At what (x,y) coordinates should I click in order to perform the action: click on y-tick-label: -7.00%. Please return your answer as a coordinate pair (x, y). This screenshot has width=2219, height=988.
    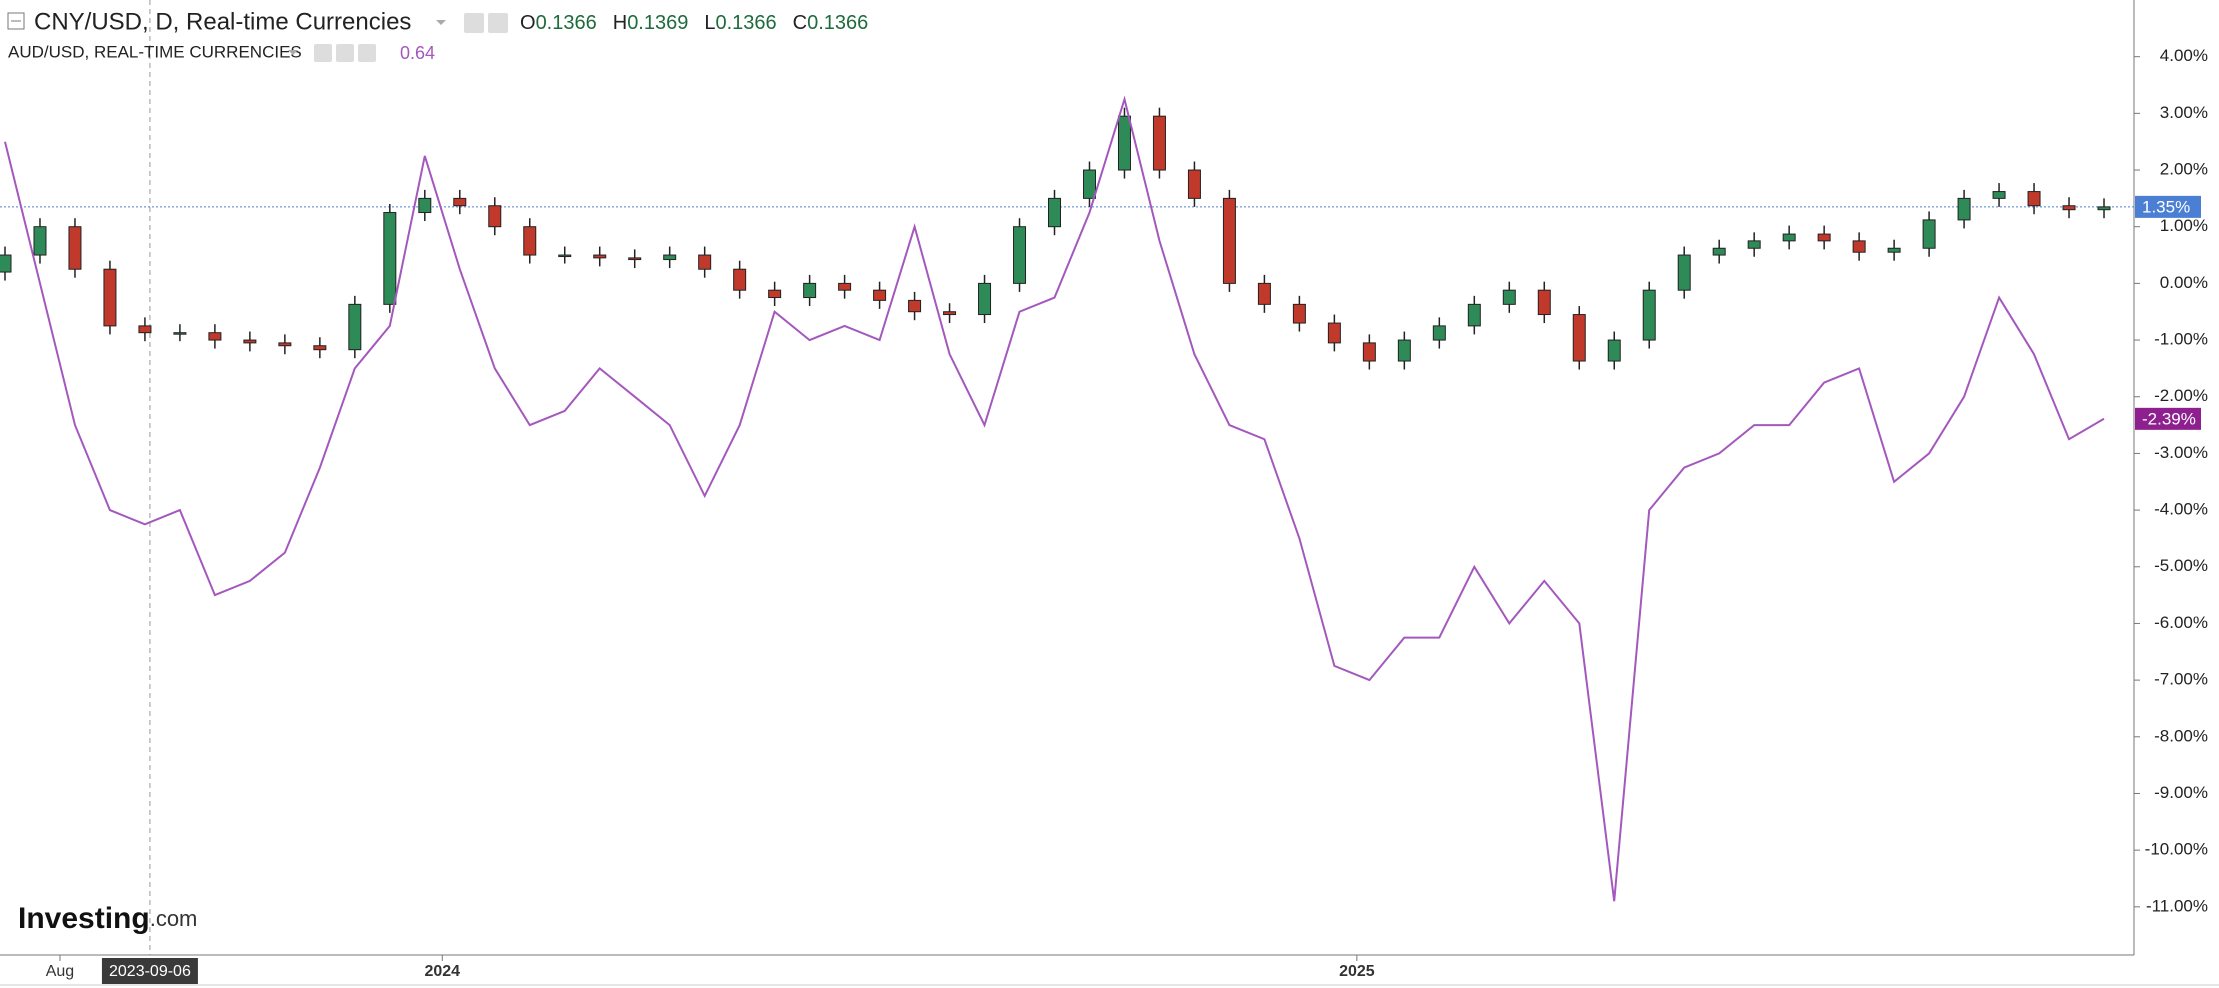
    Looking at the image, I should click on (2181, 679).